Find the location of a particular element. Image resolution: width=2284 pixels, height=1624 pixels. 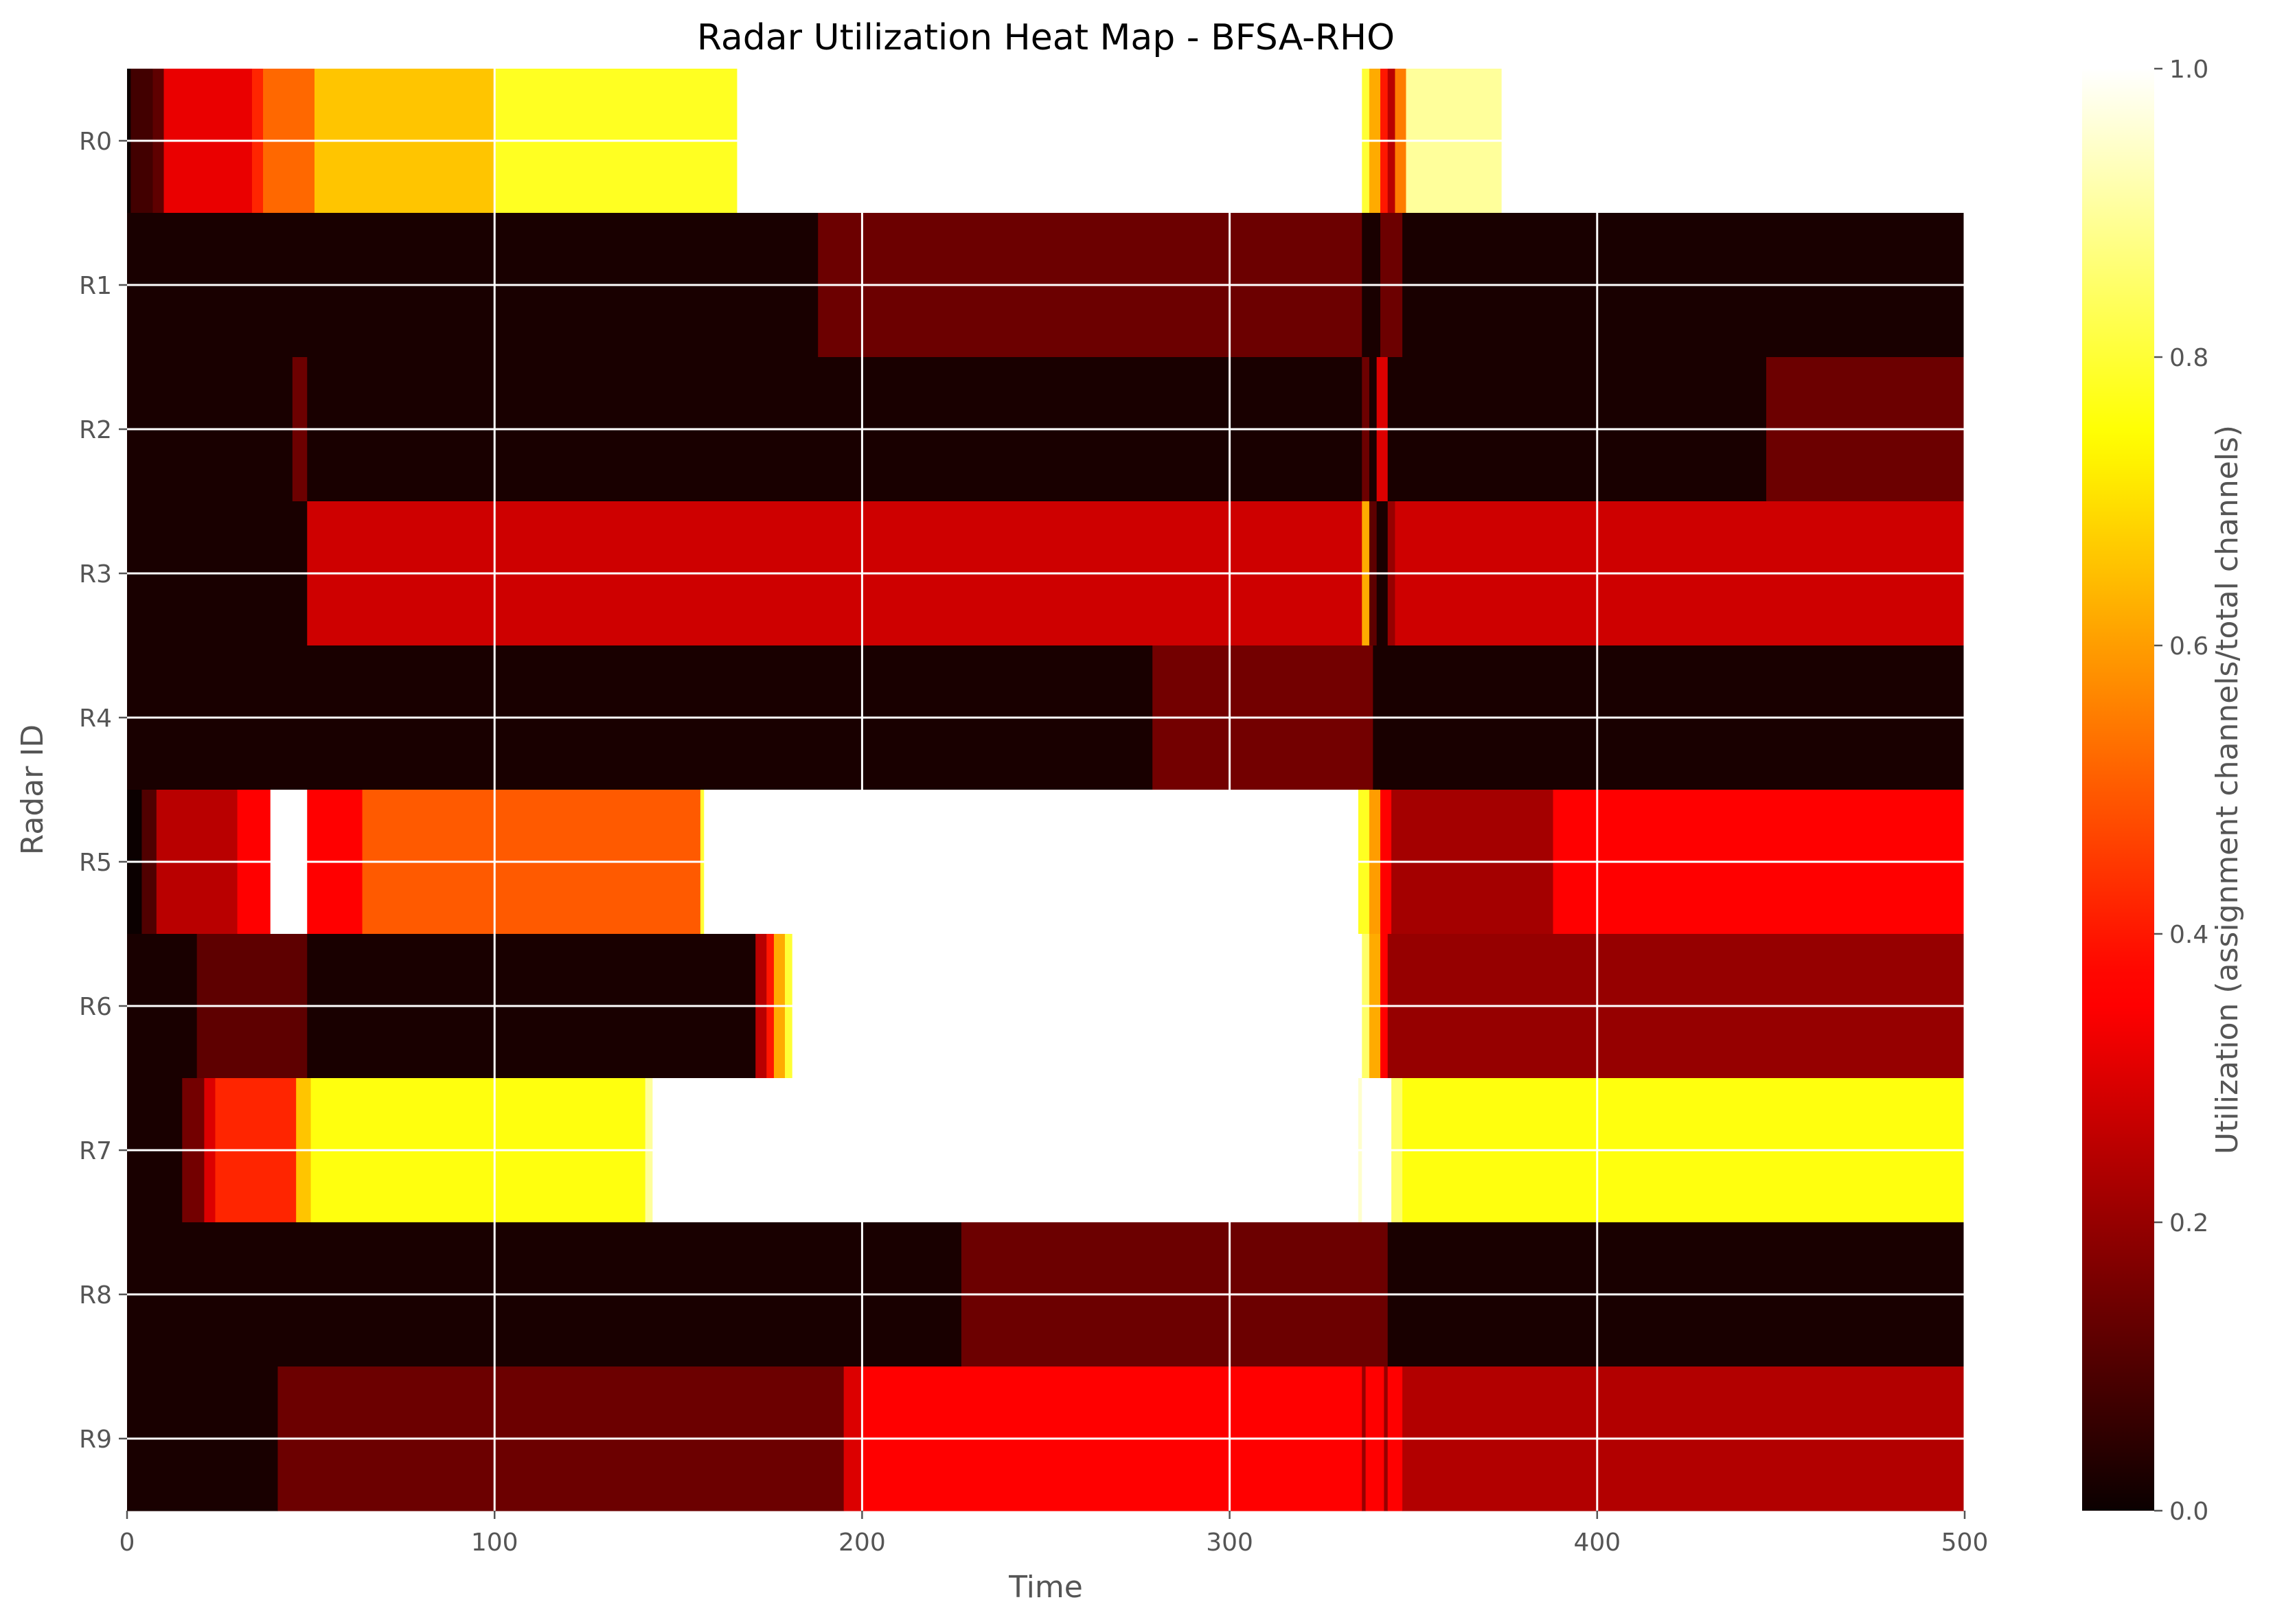

x-tick-label: 100 is located at coordinates (494, 1543).